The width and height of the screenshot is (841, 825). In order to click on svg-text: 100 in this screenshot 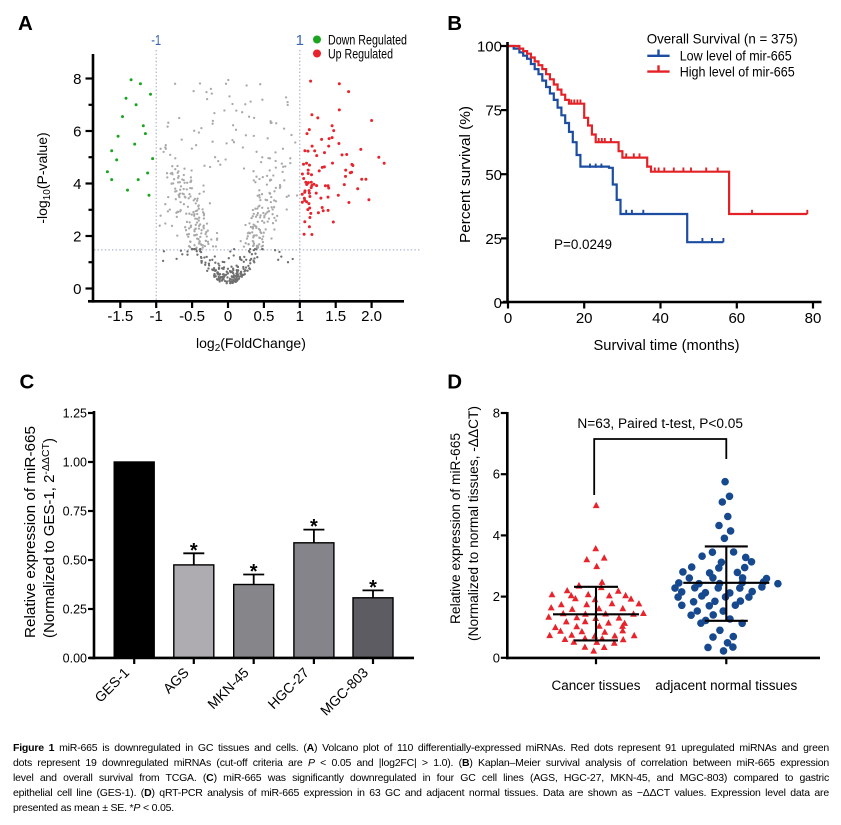, I will do `click(489, 47)`.